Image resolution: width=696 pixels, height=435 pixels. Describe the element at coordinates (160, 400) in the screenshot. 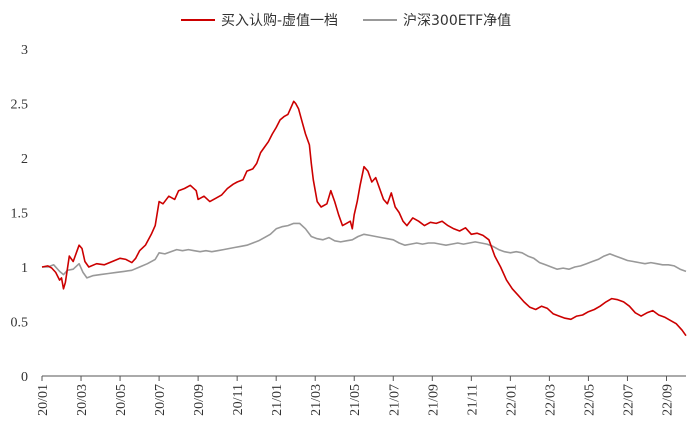

I see `x-tick-label: 20/07` at that location.